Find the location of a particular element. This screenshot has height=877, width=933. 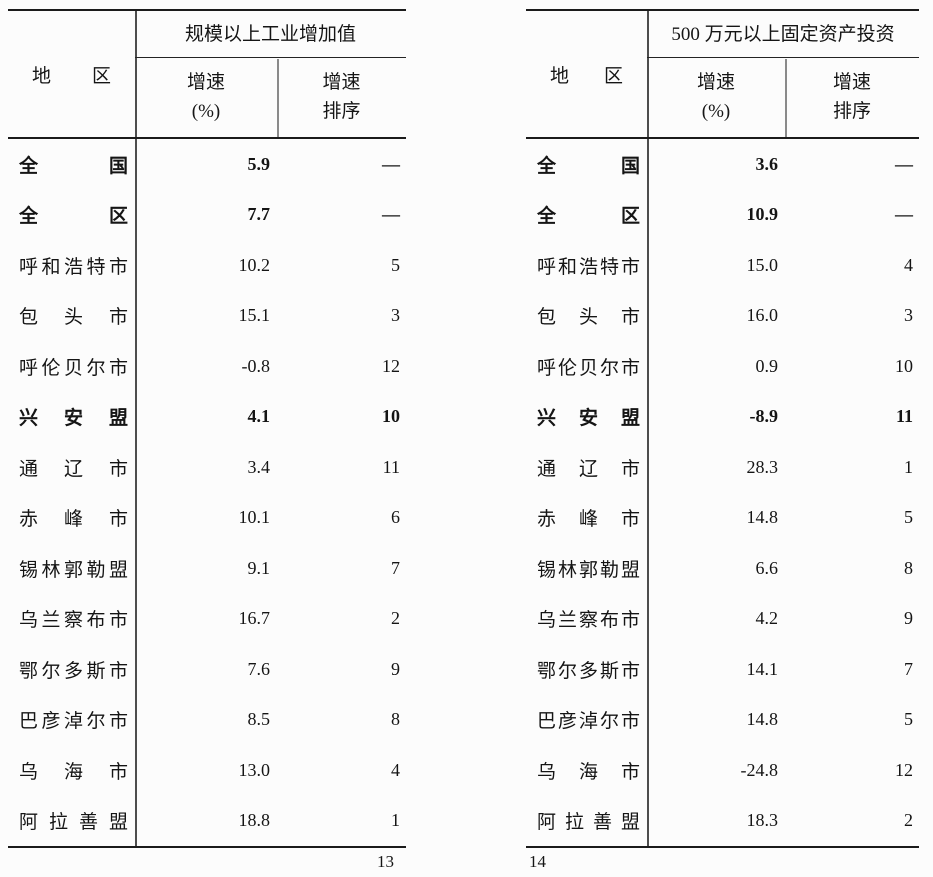

growth-rate-cell: -24.8 is located at coordinates (759, 769).